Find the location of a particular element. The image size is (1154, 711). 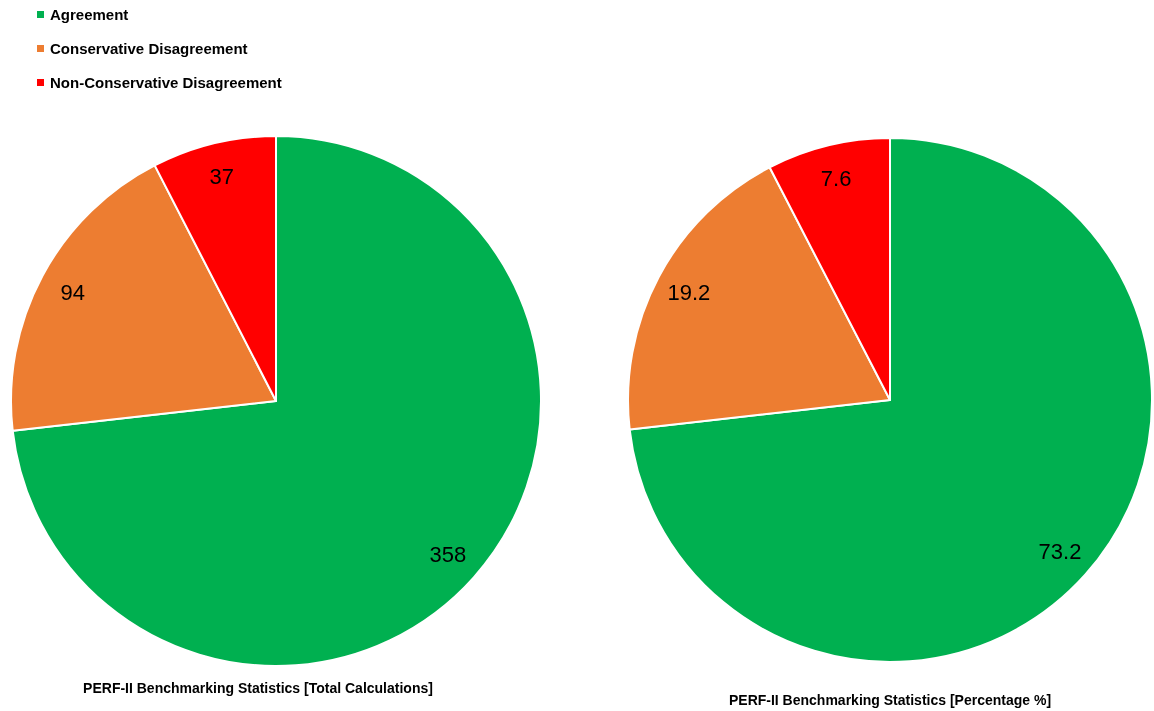

text: PERF-II Benchmarking Statistics [Percentage %] is located at coordinates (890, 700).